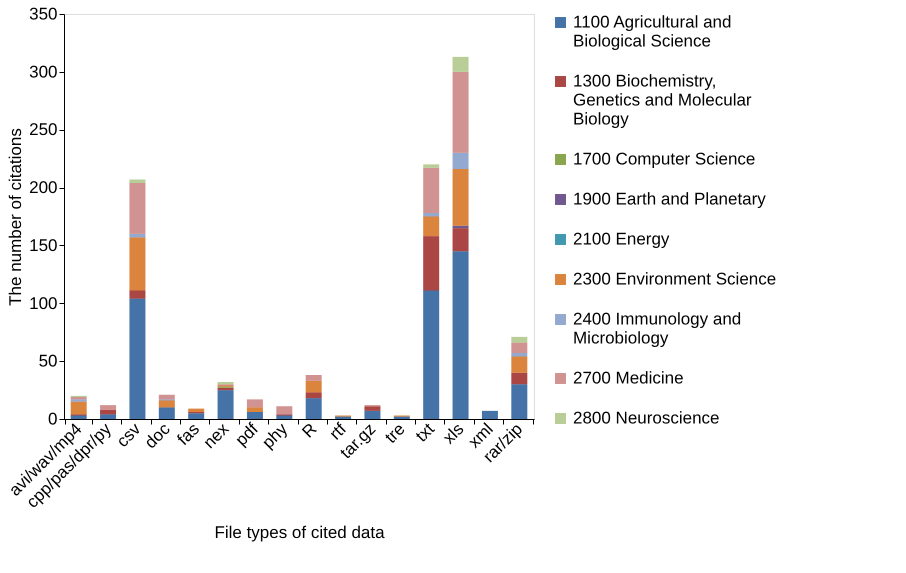 The height and width of the screenshot is (573, 906). Describe the element at coordinates (646, 418) in the screenshot. I see `legend-label: 2800 Neuroscience` at that location.